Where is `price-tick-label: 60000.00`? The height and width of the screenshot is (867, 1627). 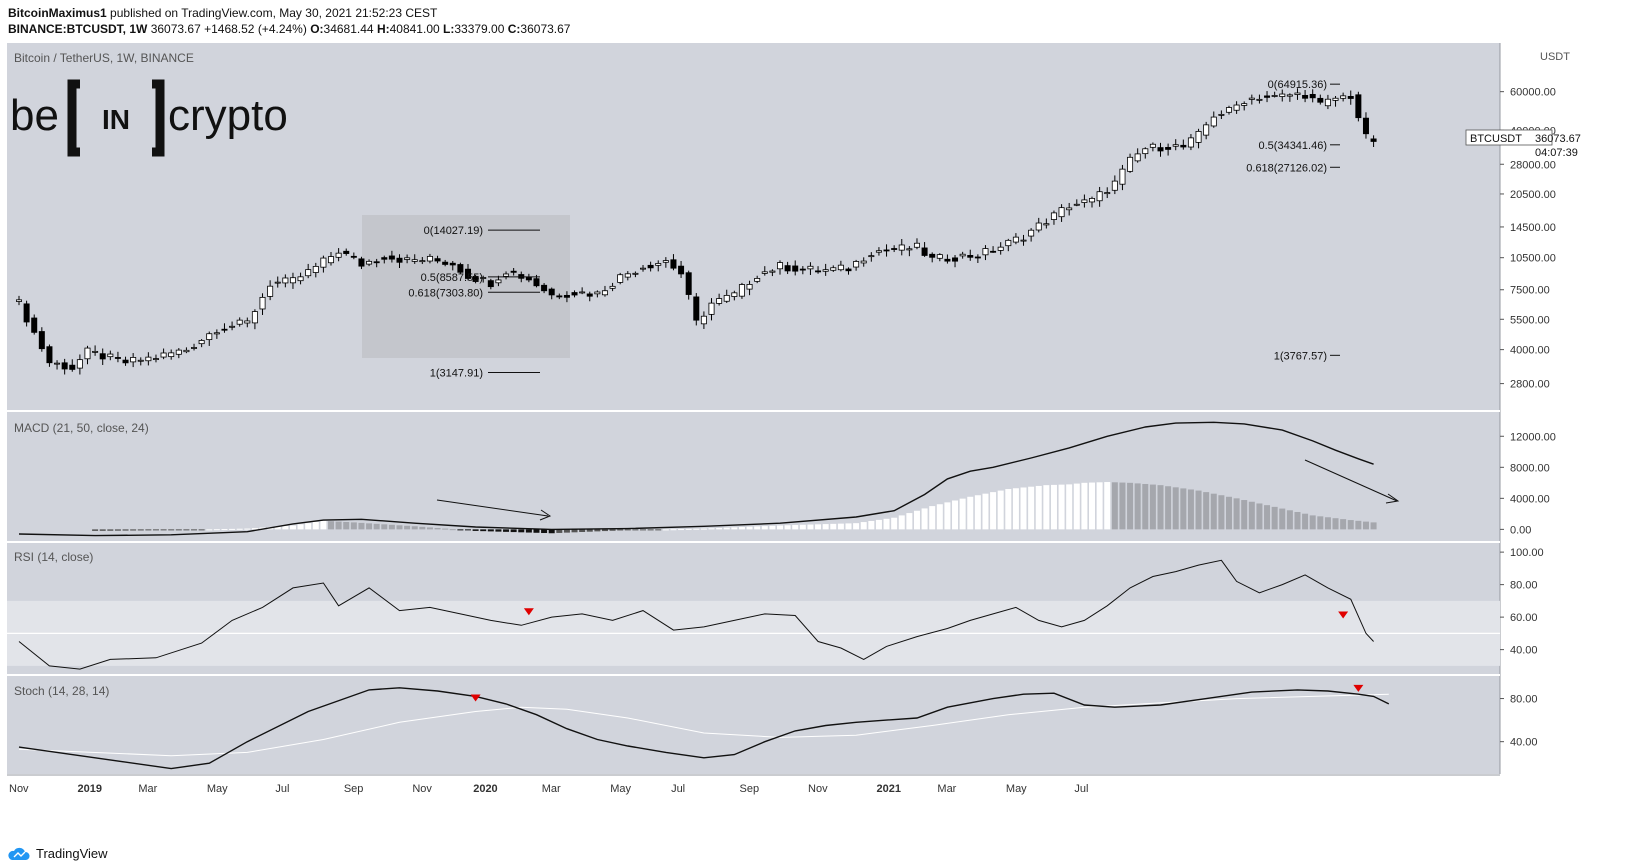
price-tick-label: 60000.00 is located at coordinates (1533, 93).